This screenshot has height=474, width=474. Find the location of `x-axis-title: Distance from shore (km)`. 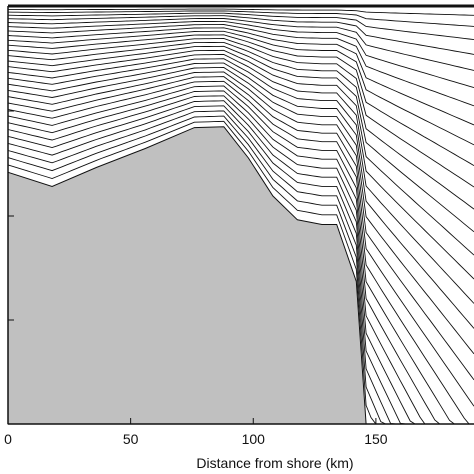

x-axis-title: Distance from shore (km) is located at coordinates (274, 463).